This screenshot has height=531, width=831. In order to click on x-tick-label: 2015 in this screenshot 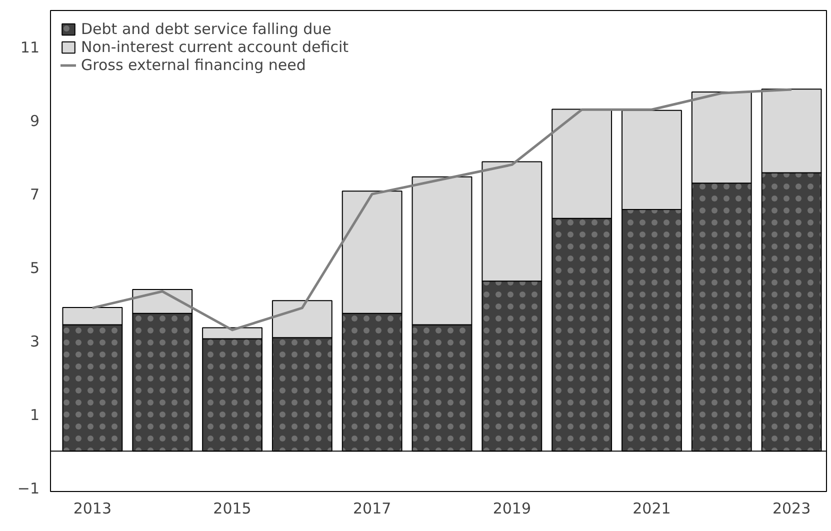, I will do `click(232, 509)`.